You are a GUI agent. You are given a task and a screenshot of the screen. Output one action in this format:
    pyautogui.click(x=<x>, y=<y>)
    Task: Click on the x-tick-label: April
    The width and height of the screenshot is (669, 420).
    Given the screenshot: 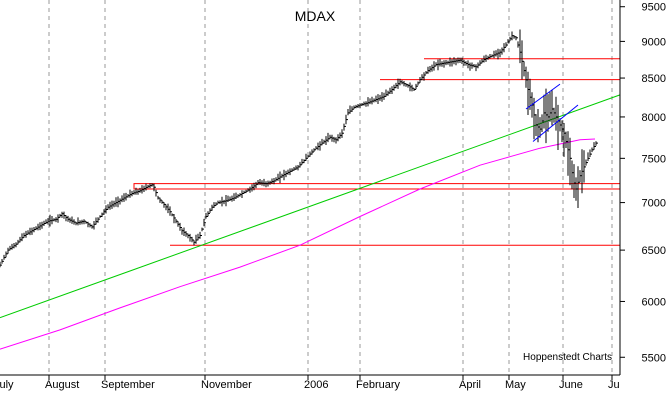 What is the action you would take?
    pyautogui.click(x=470, y=385)
    